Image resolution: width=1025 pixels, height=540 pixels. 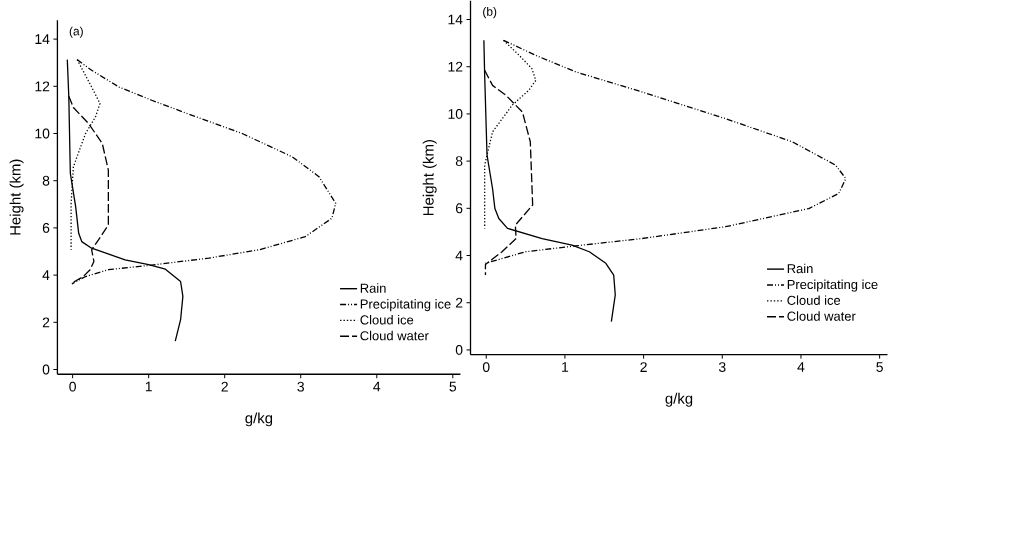 I want to click on y-tick-label: 0, so click(x=459, y=349).